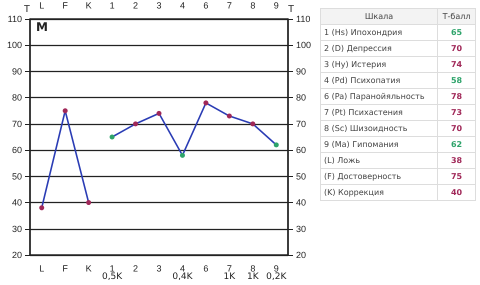 The width and height of the screenshot is (480, 285). What do you see at coordinates (276, 277) in the screenshot?
I see `text: 0,2K` at bounding box center [276, 277].